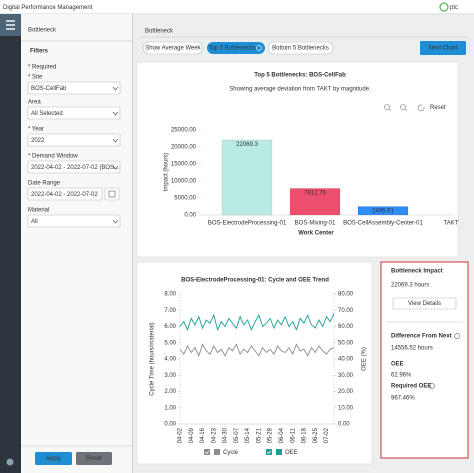 The width and height of the screenshot is (474, 473). What do you see at coordinates (404, 108) in the screenshot?
I see `zoom-tools` at bounding box center [404, 108].